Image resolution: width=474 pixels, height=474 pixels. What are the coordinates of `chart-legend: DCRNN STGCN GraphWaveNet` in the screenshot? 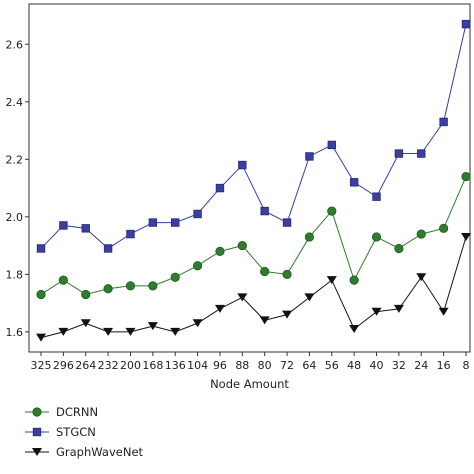 It's located at (84, 432).